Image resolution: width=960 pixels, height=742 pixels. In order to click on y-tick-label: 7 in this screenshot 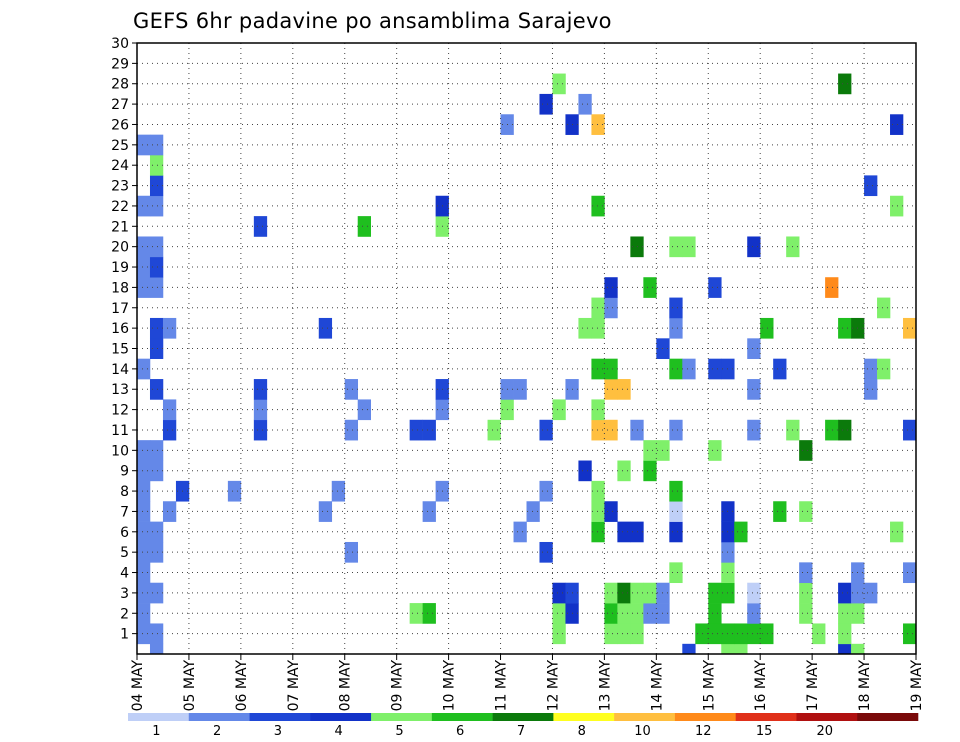, I will do `click(124, 512)`.